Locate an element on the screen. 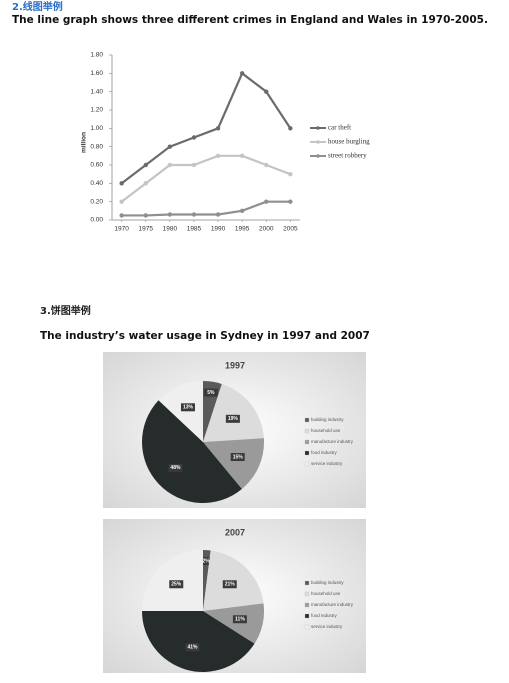 This screenshot has width=509, height=683. x-tick-label: 1970 is located at coordinates (121, 229).